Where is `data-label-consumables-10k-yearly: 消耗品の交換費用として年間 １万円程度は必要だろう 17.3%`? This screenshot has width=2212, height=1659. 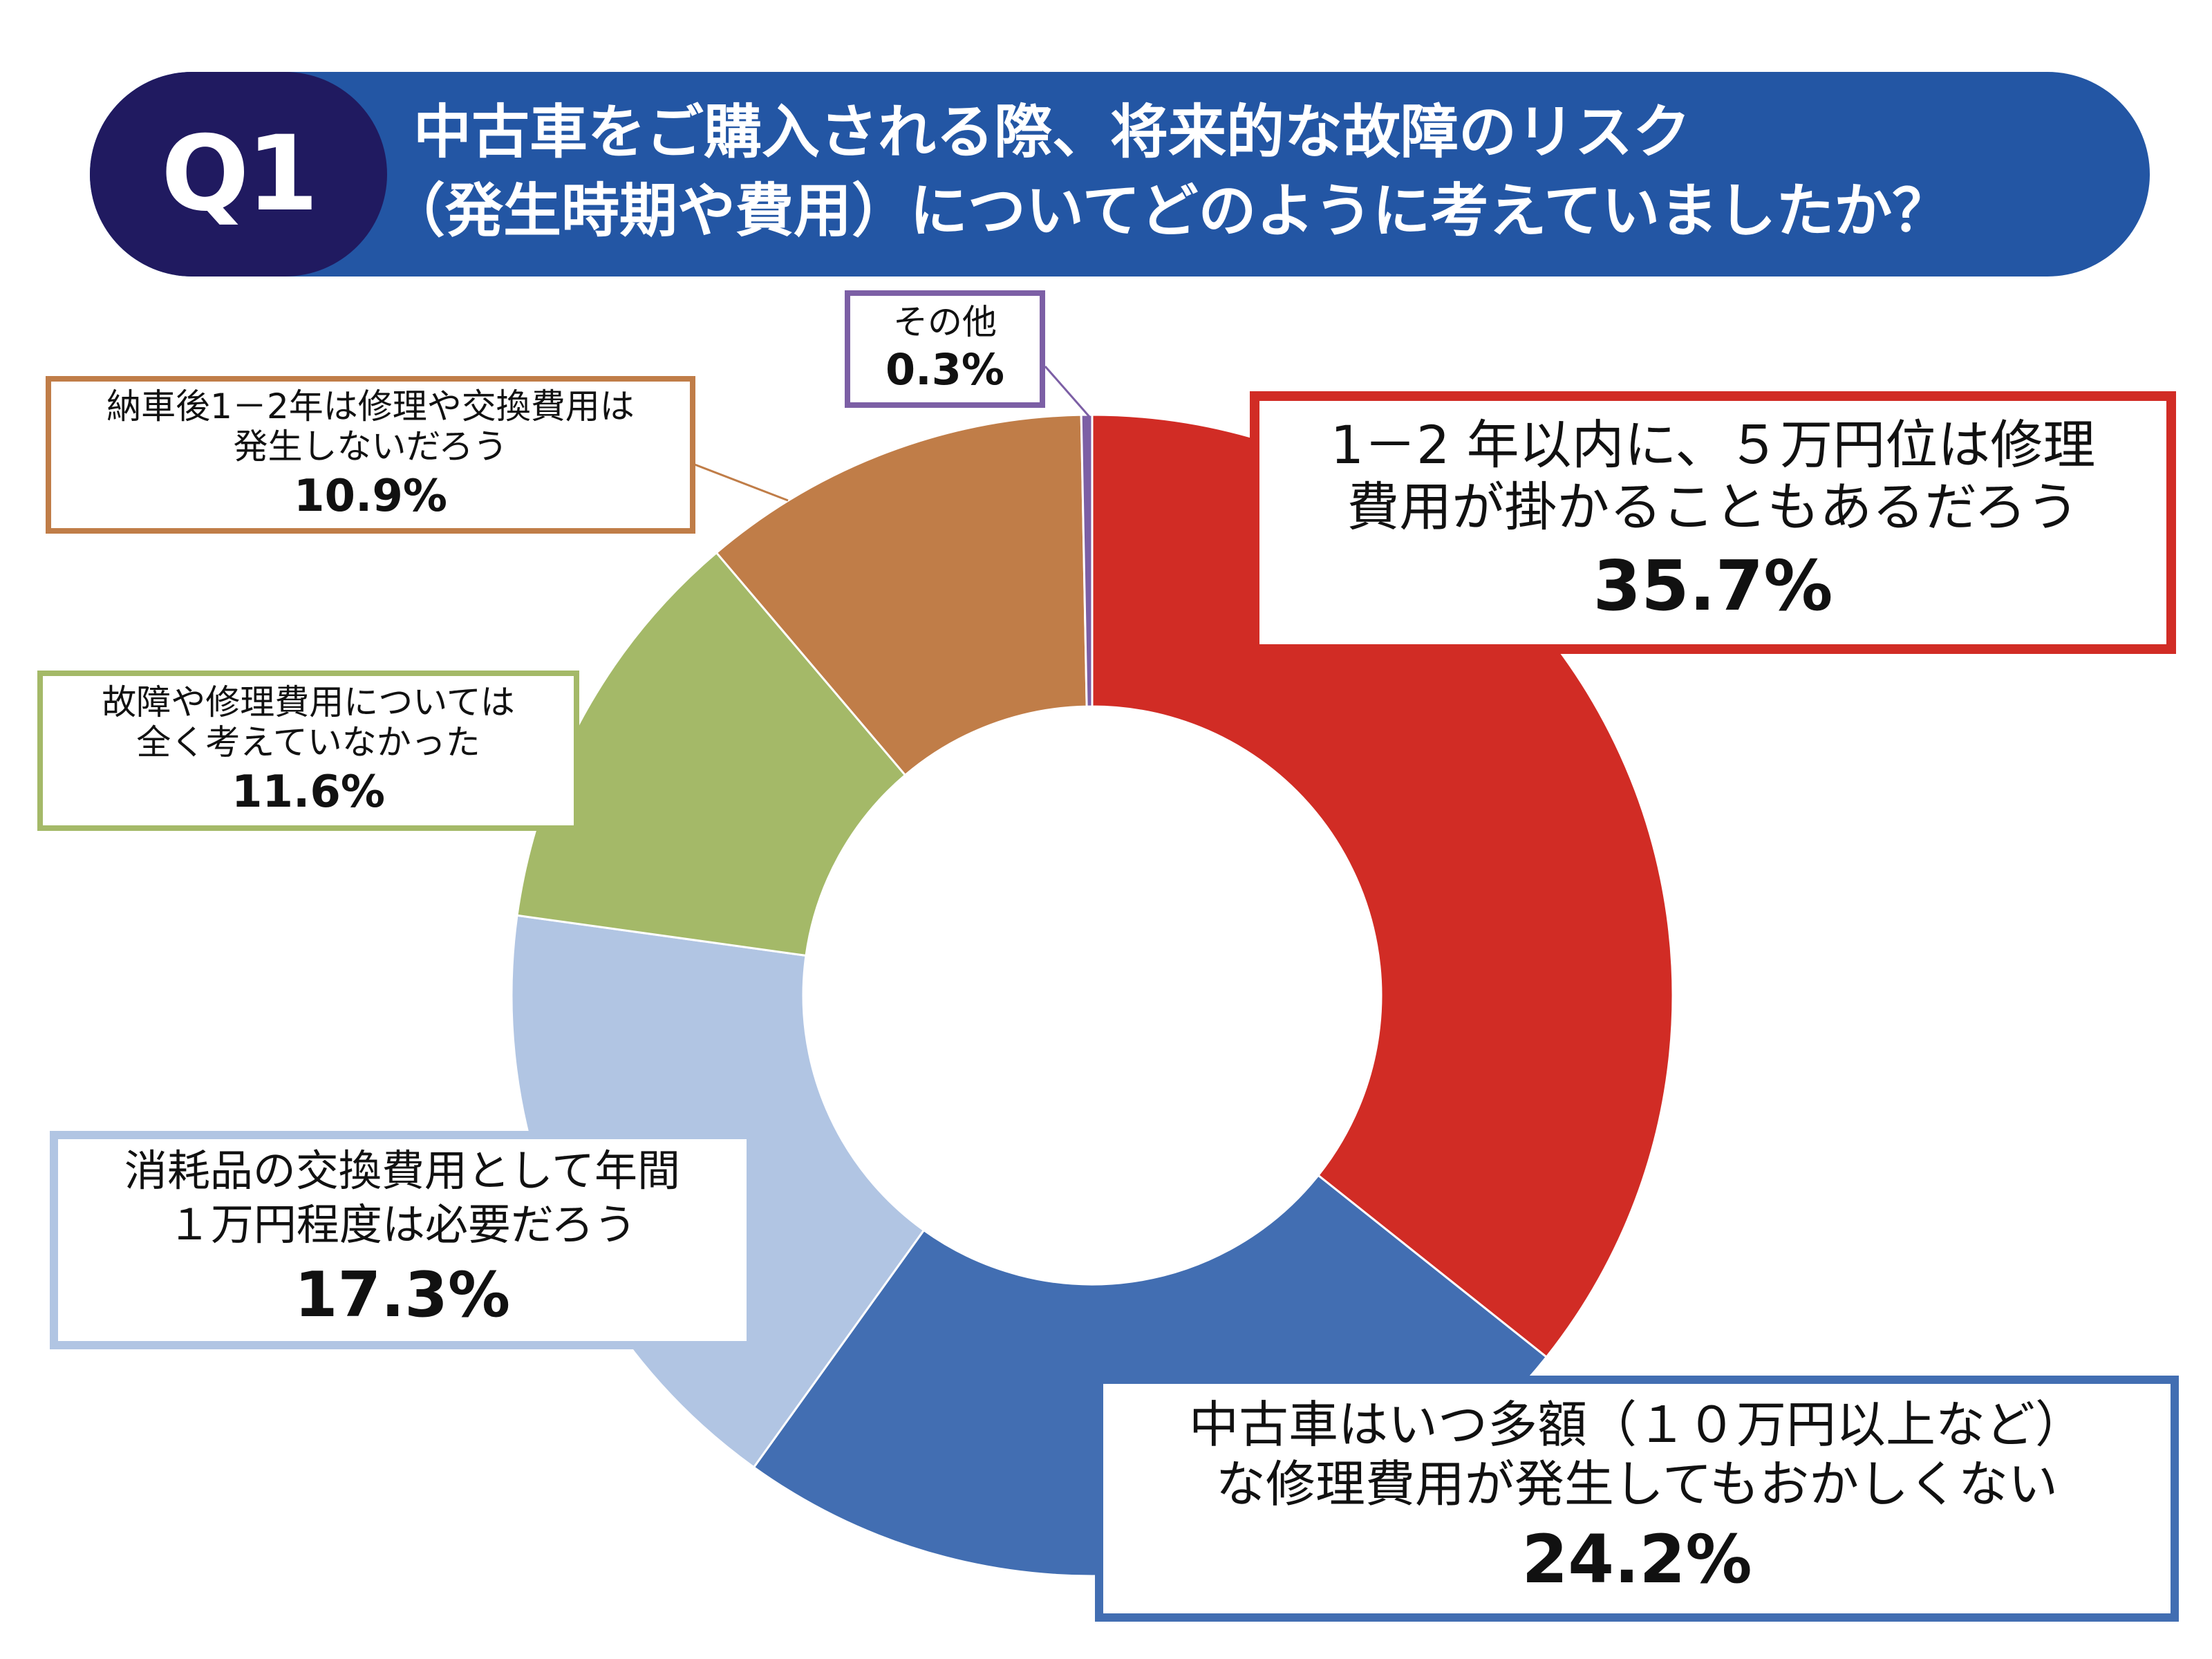 data-label-consumables-10k-yearly: 消耗品の交換費用として年間 １万円程度は必要だろう 17.3% is located at coordinates (402, 1240).